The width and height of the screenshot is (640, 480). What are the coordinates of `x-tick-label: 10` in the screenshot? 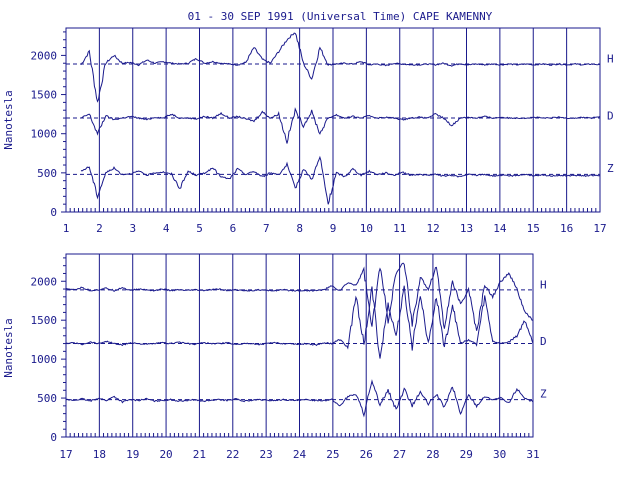 It's located at (366, 228).